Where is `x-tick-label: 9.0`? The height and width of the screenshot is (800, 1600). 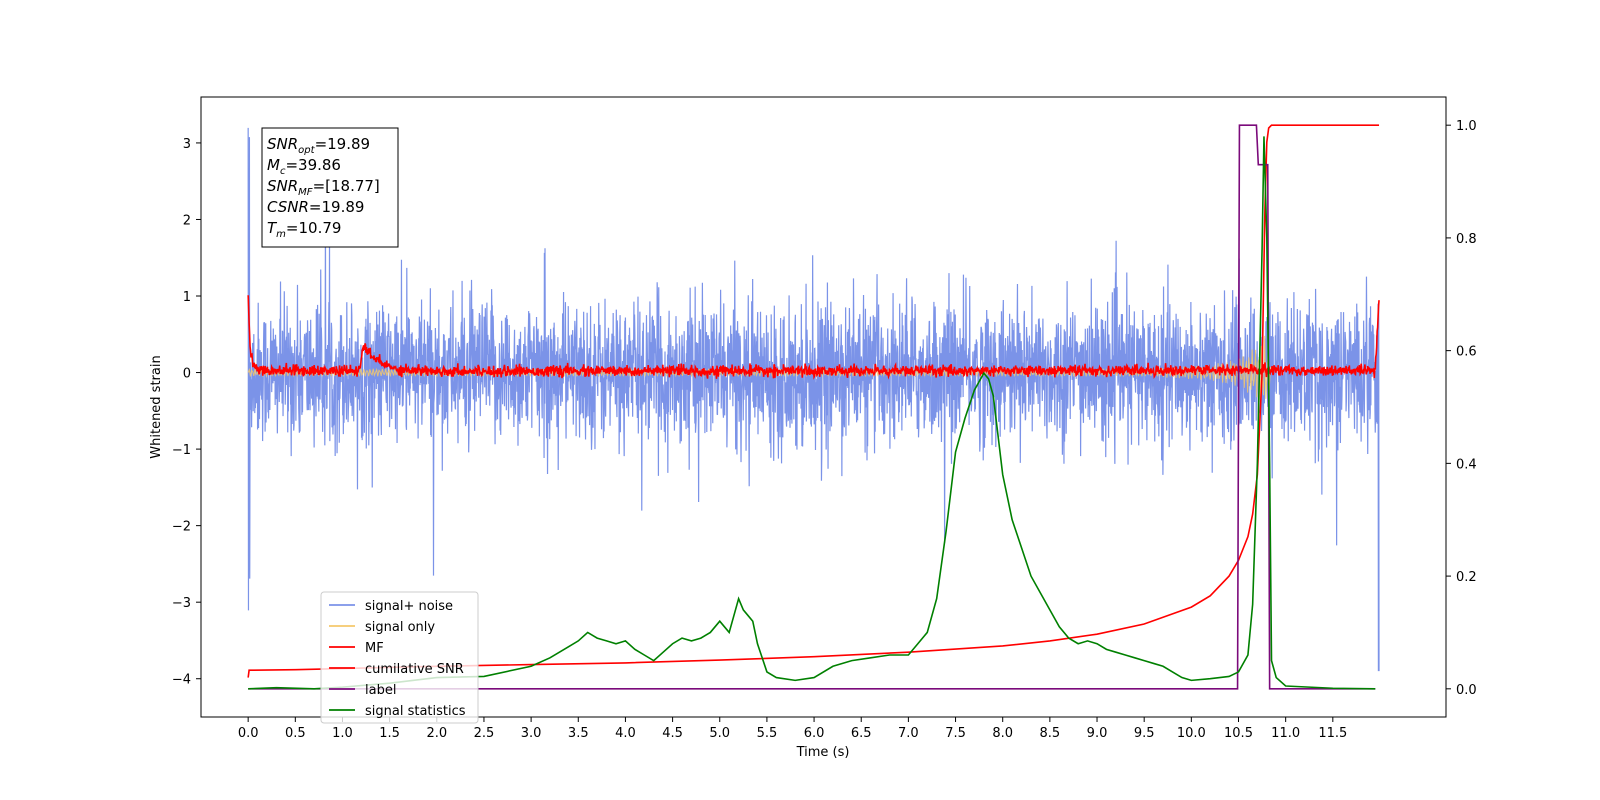
x-tick-label: 9.0 is located at coordinates (1097, 733).